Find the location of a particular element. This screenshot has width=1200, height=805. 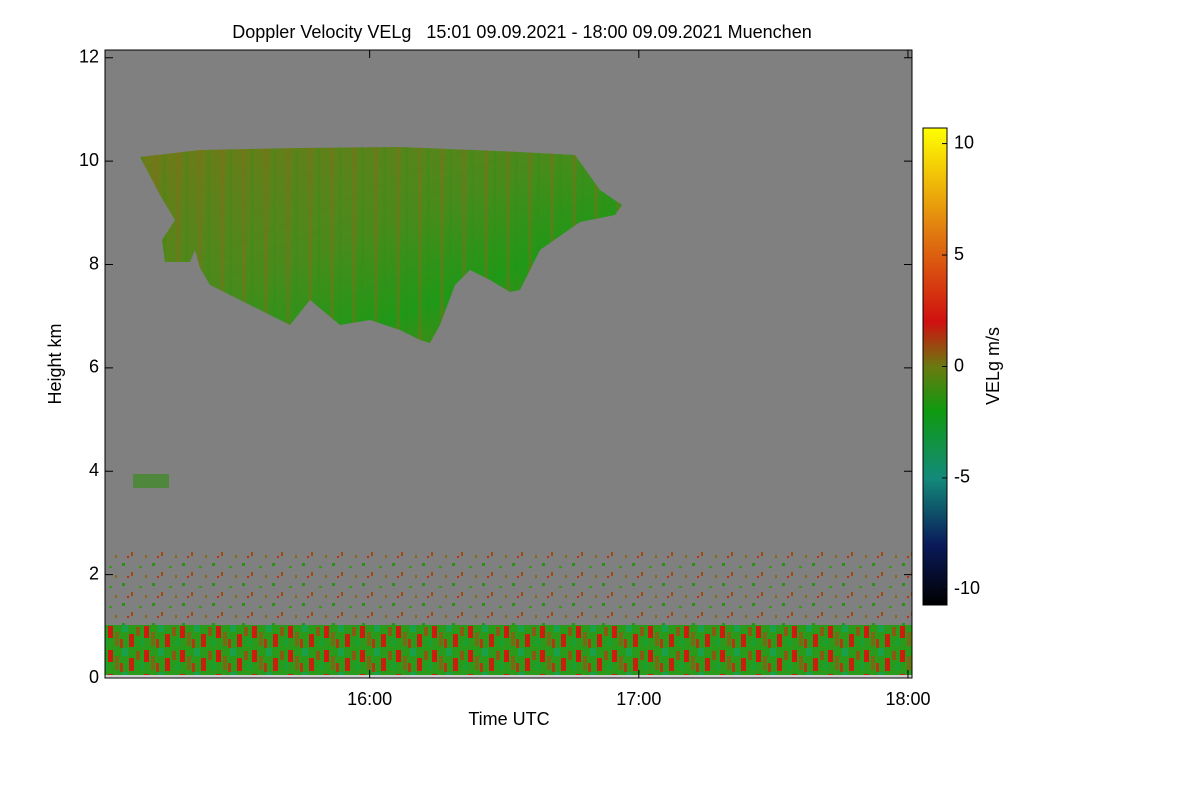

ground-line is located at coordinates (508, 676).